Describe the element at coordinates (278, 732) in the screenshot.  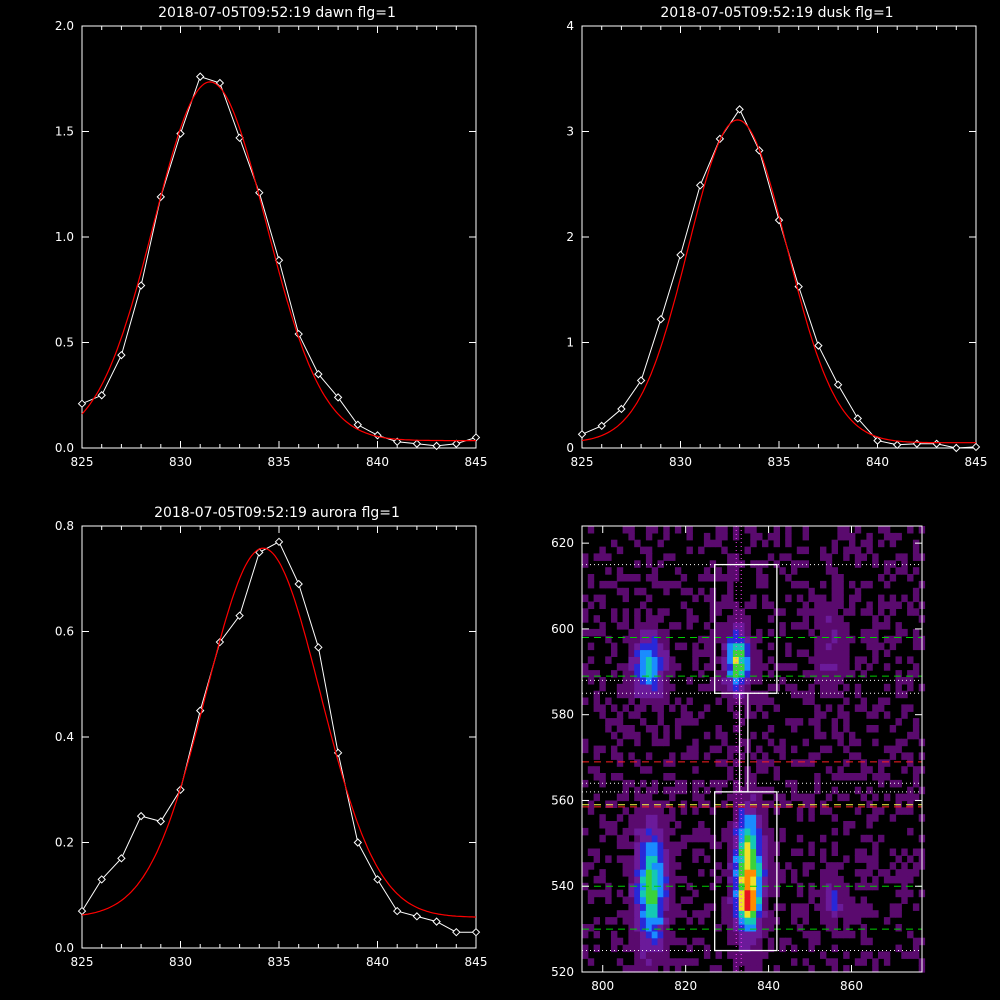
I see `panel-2-fit-curve` at that location.